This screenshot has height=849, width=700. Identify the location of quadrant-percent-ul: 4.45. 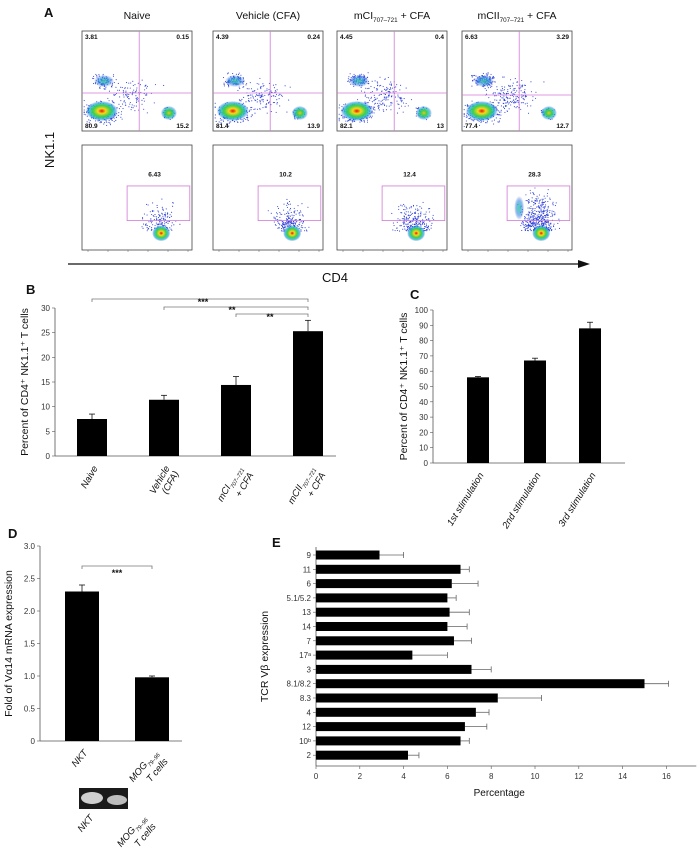
(346, 37).